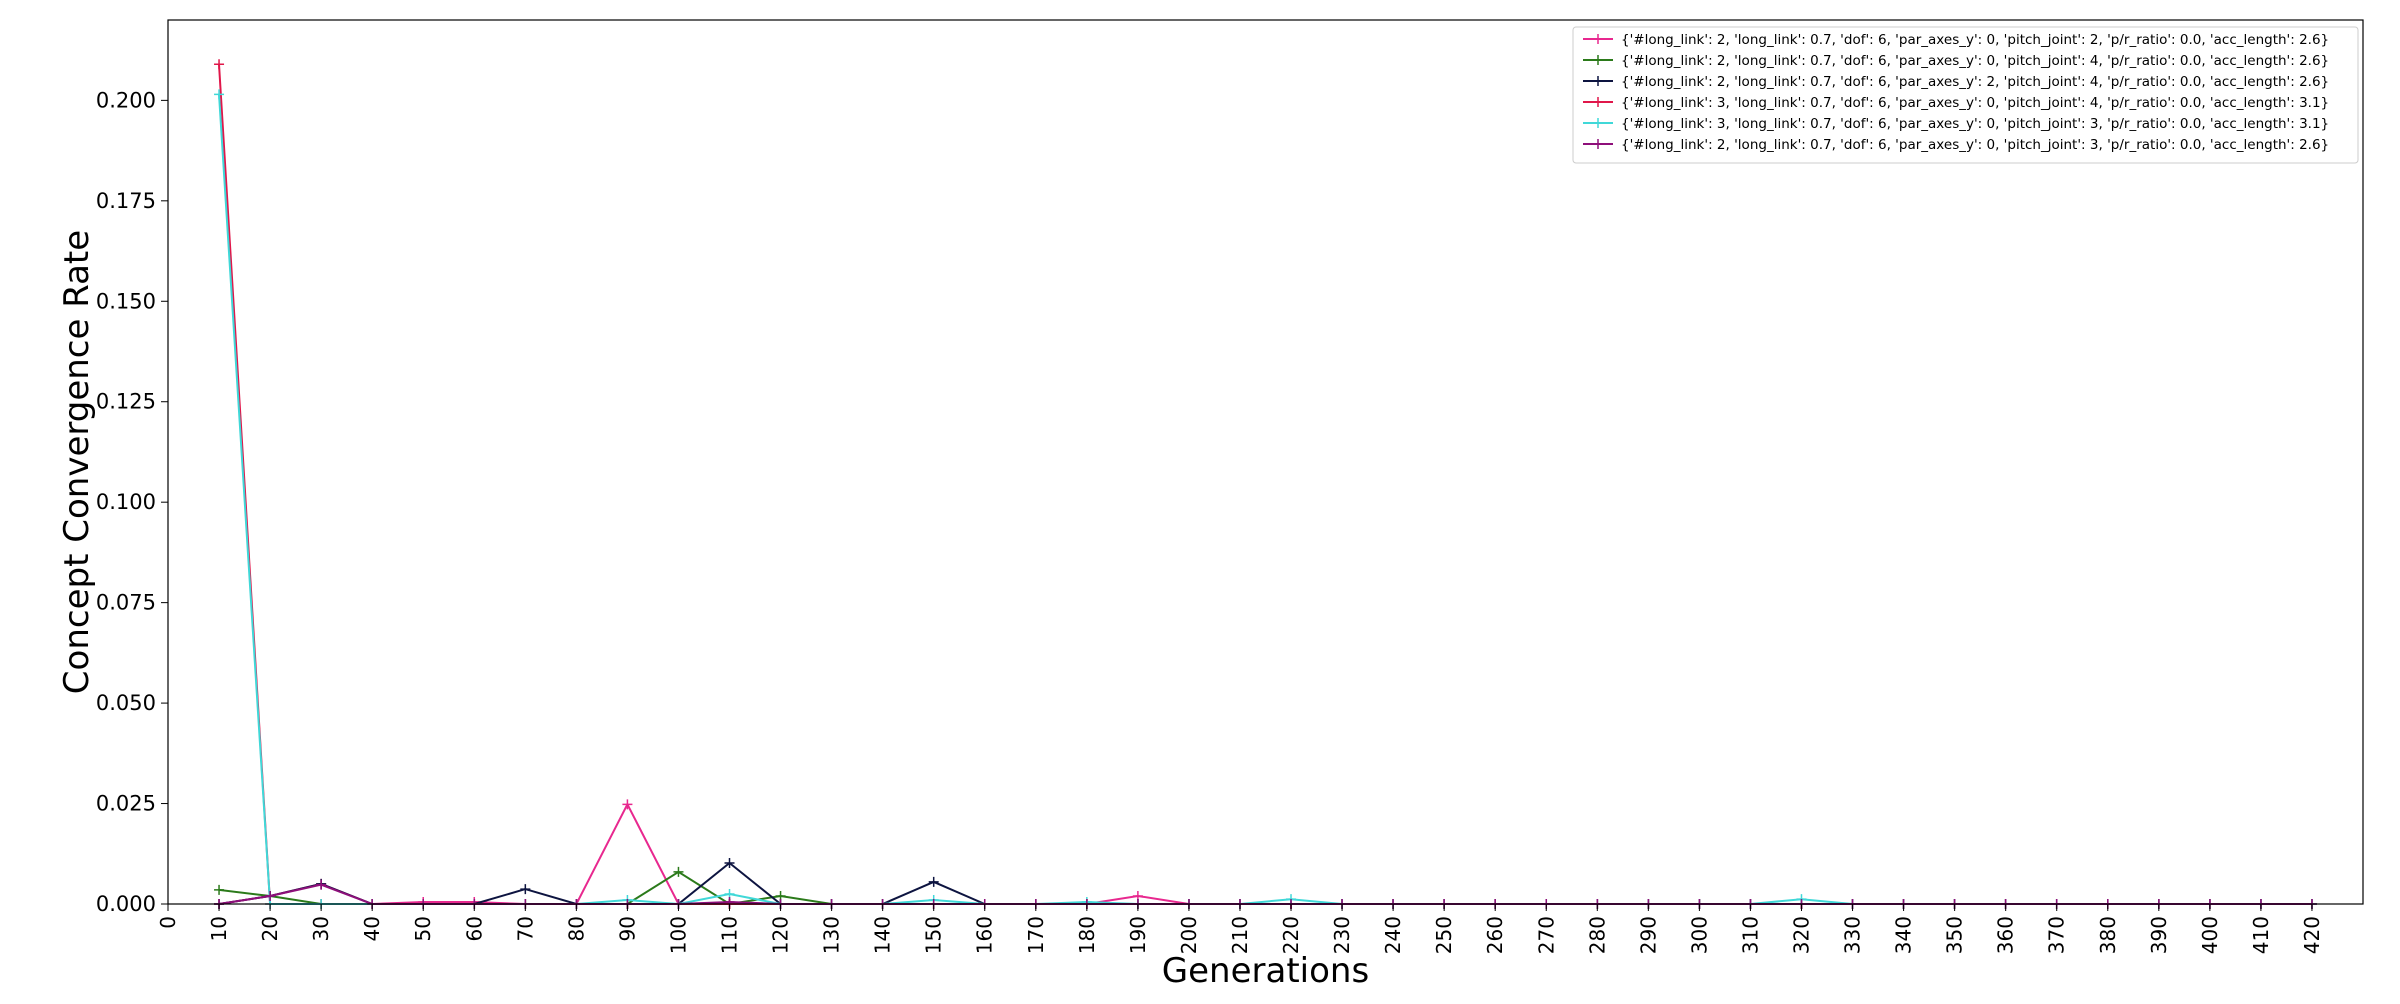  Describe the element at coordinates (126, 100) in the screenshot. I see `y-tick-label: 0.200` at that location.